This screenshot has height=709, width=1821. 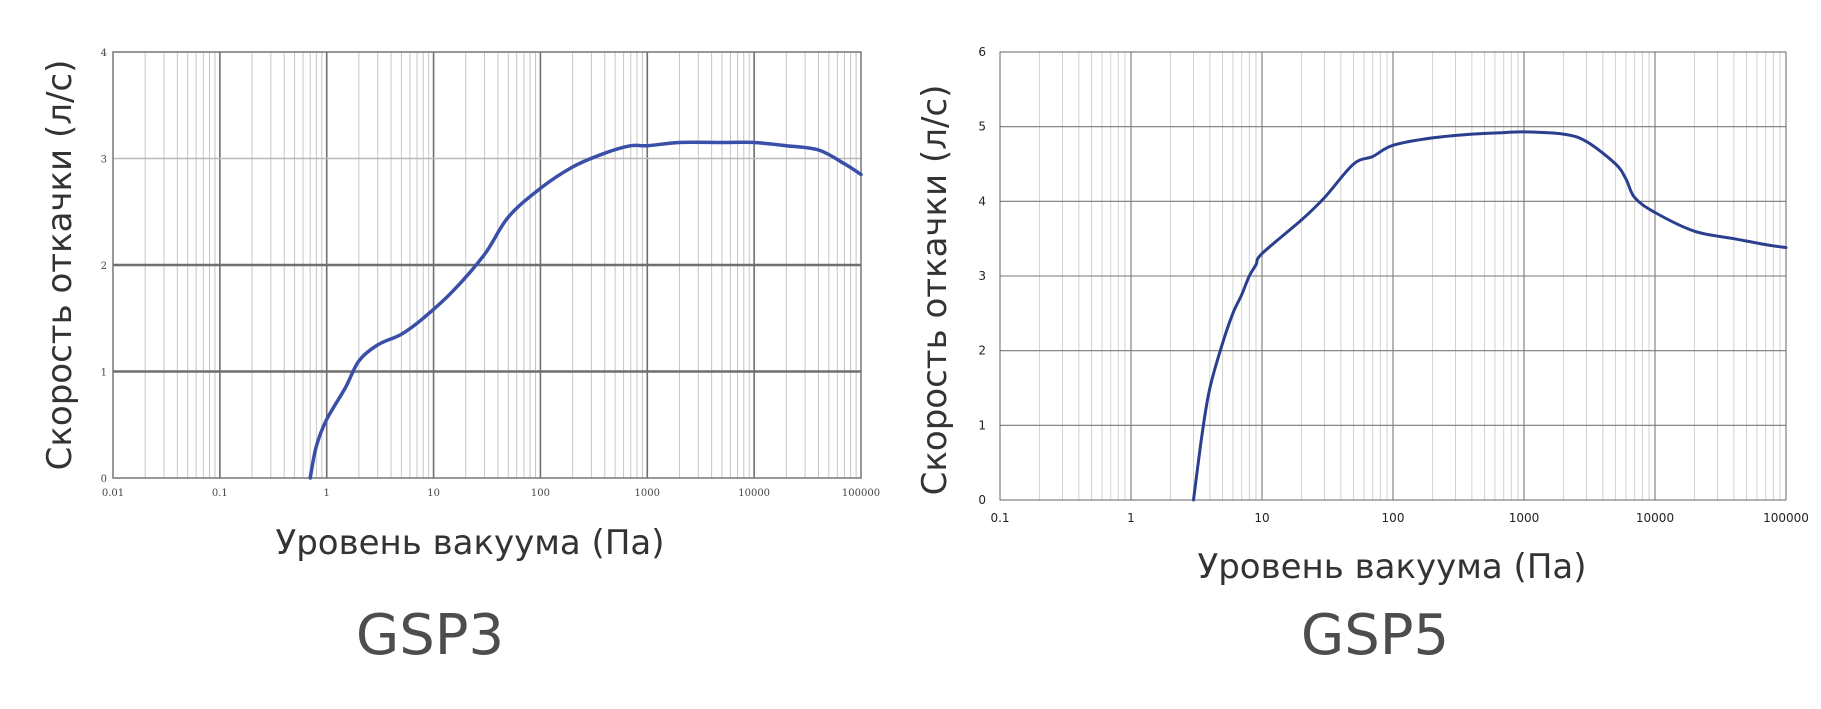 What do you see at coordinates (1391, 567) in the screenshot?
I see `gsp5-x-axis-title: Уровень вакуума (Па)` at bounding box center [1391, 567].